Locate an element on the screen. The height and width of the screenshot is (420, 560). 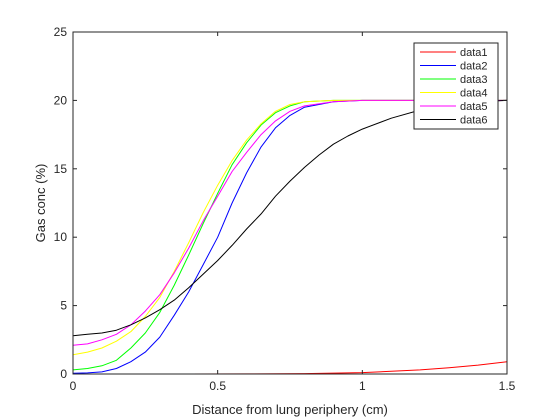
x-tick-label: 1.5 is located at coordinates (507, 386).